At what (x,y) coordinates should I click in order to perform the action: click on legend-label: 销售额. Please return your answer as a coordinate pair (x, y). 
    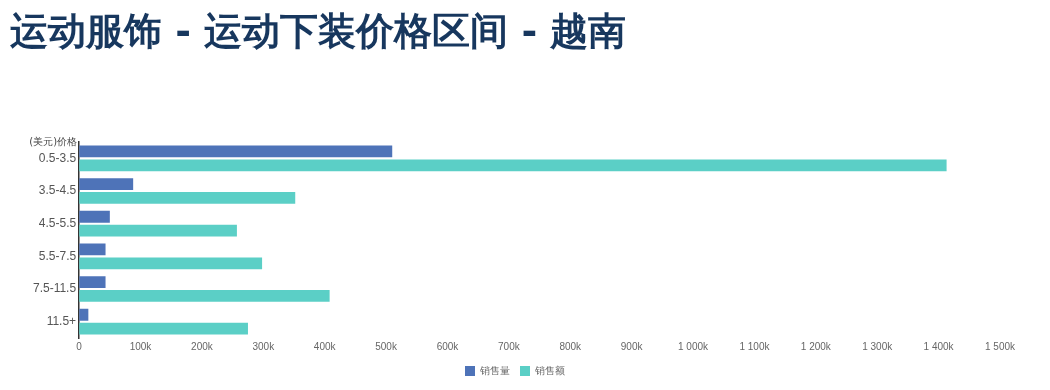
    Looking at the image, I should click on (549, 370).